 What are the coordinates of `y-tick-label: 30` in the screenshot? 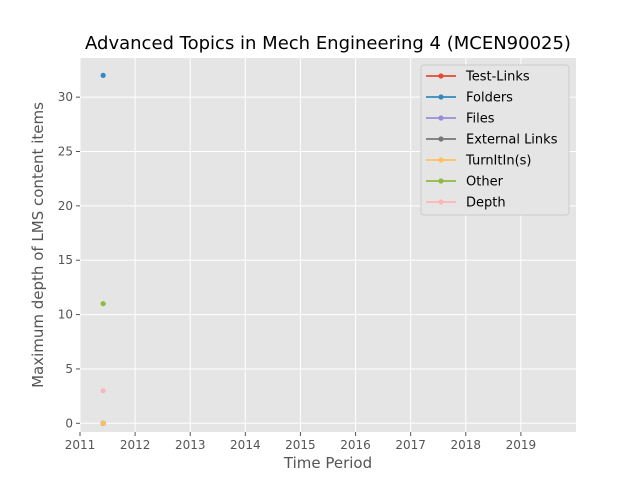 It's located at (65, 97).